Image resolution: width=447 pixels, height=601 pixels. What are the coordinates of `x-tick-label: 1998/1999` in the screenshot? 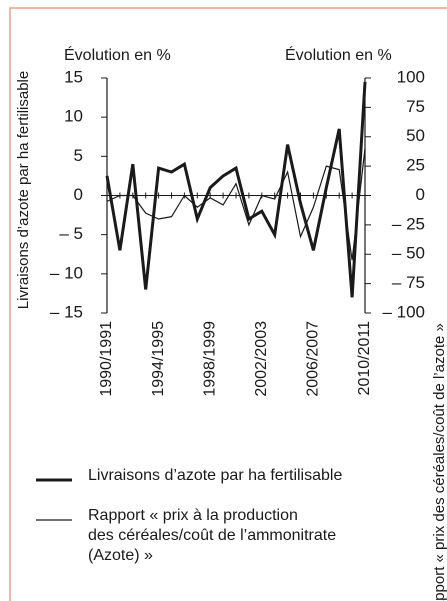 It's located at (209, 359).